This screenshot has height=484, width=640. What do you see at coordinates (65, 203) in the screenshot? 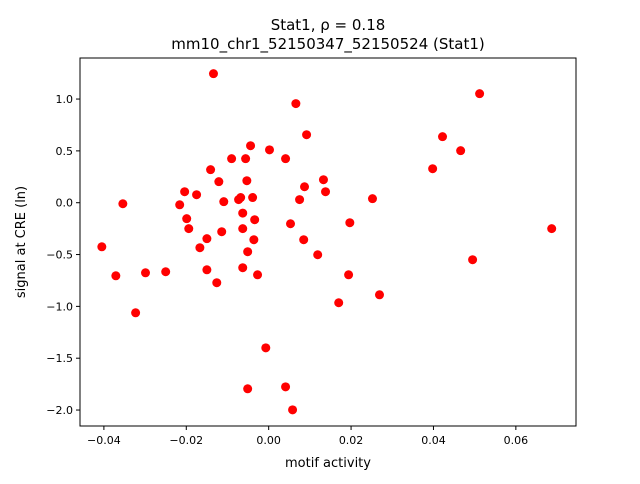
I see `y-tick-label: 0.0` at bounding box center [65, 203].